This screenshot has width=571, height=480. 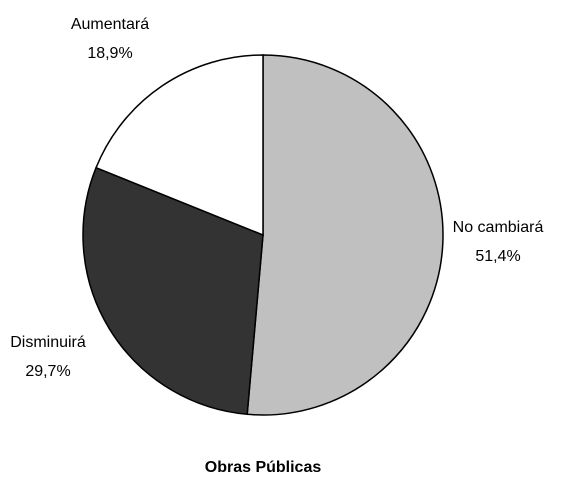 What do you see at coordinates (263, 467) in the screenshot?
I see `chart-title: Obras Públicas` at bounding box center [263, 467].